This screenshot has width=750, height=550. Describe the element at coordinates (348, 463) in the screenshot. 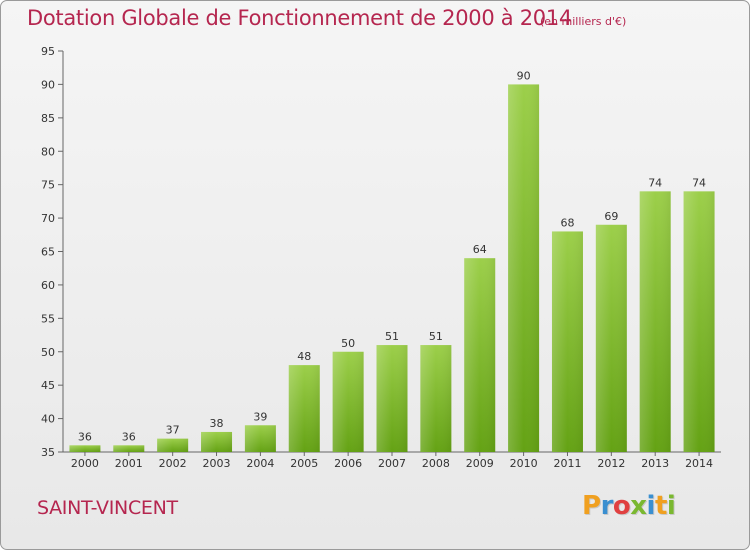

I see `x-tick-label: 2006` at that location.